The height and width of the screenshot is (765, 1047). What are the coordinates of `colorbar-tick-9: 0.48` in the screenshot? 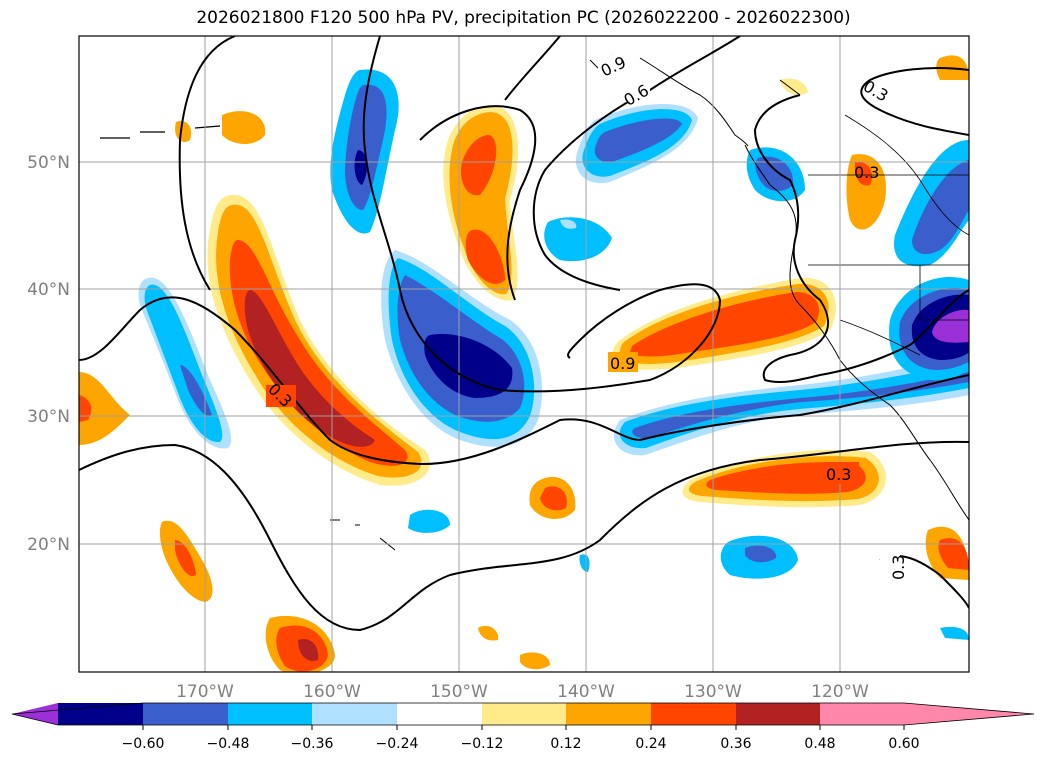 It's located at (819, 744).